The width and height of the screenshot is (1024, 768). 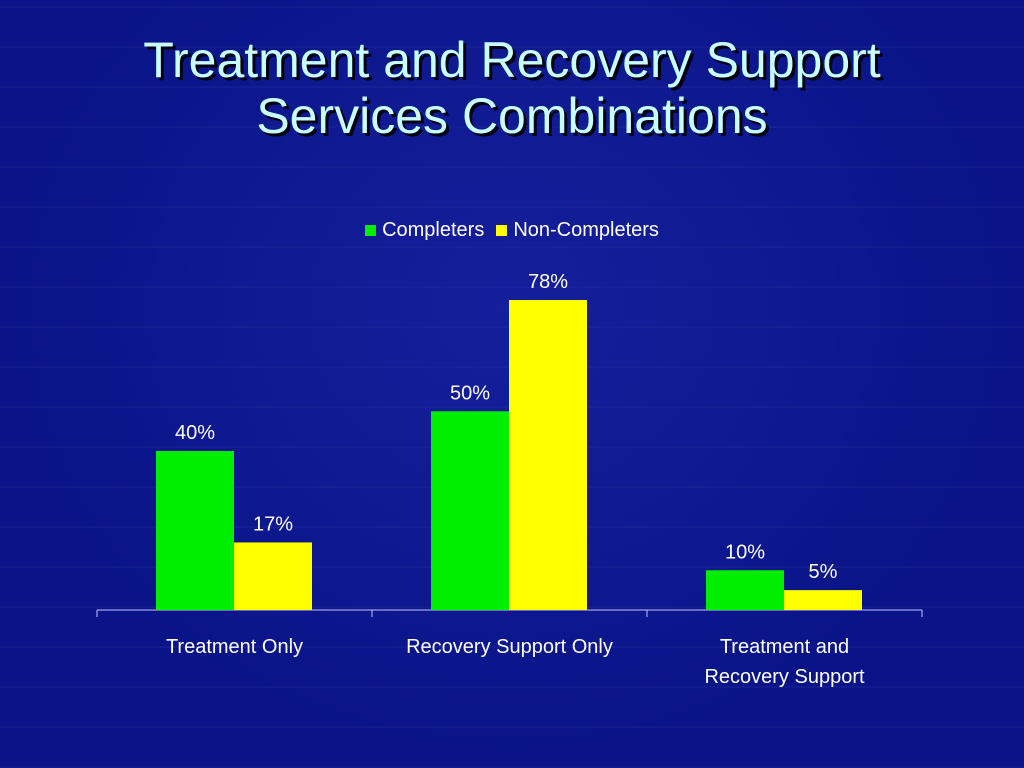 I want to click on legend-item-non-completers: Non-Completers, so click(x=577, y=230).